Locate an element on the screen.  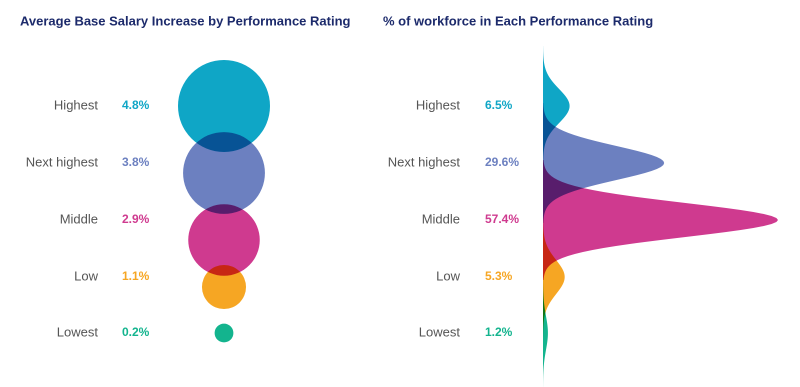
value-label: 4.8% is located at coordinates (136, 105).